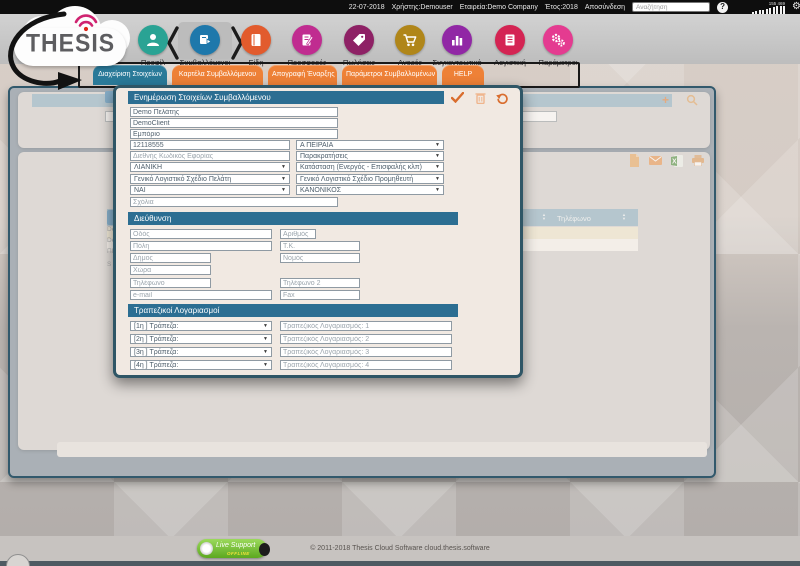 This screenshot has height=566, width=800. I want to click on yes-no-select: ΝΑΙ ▼, so click(210, 190).